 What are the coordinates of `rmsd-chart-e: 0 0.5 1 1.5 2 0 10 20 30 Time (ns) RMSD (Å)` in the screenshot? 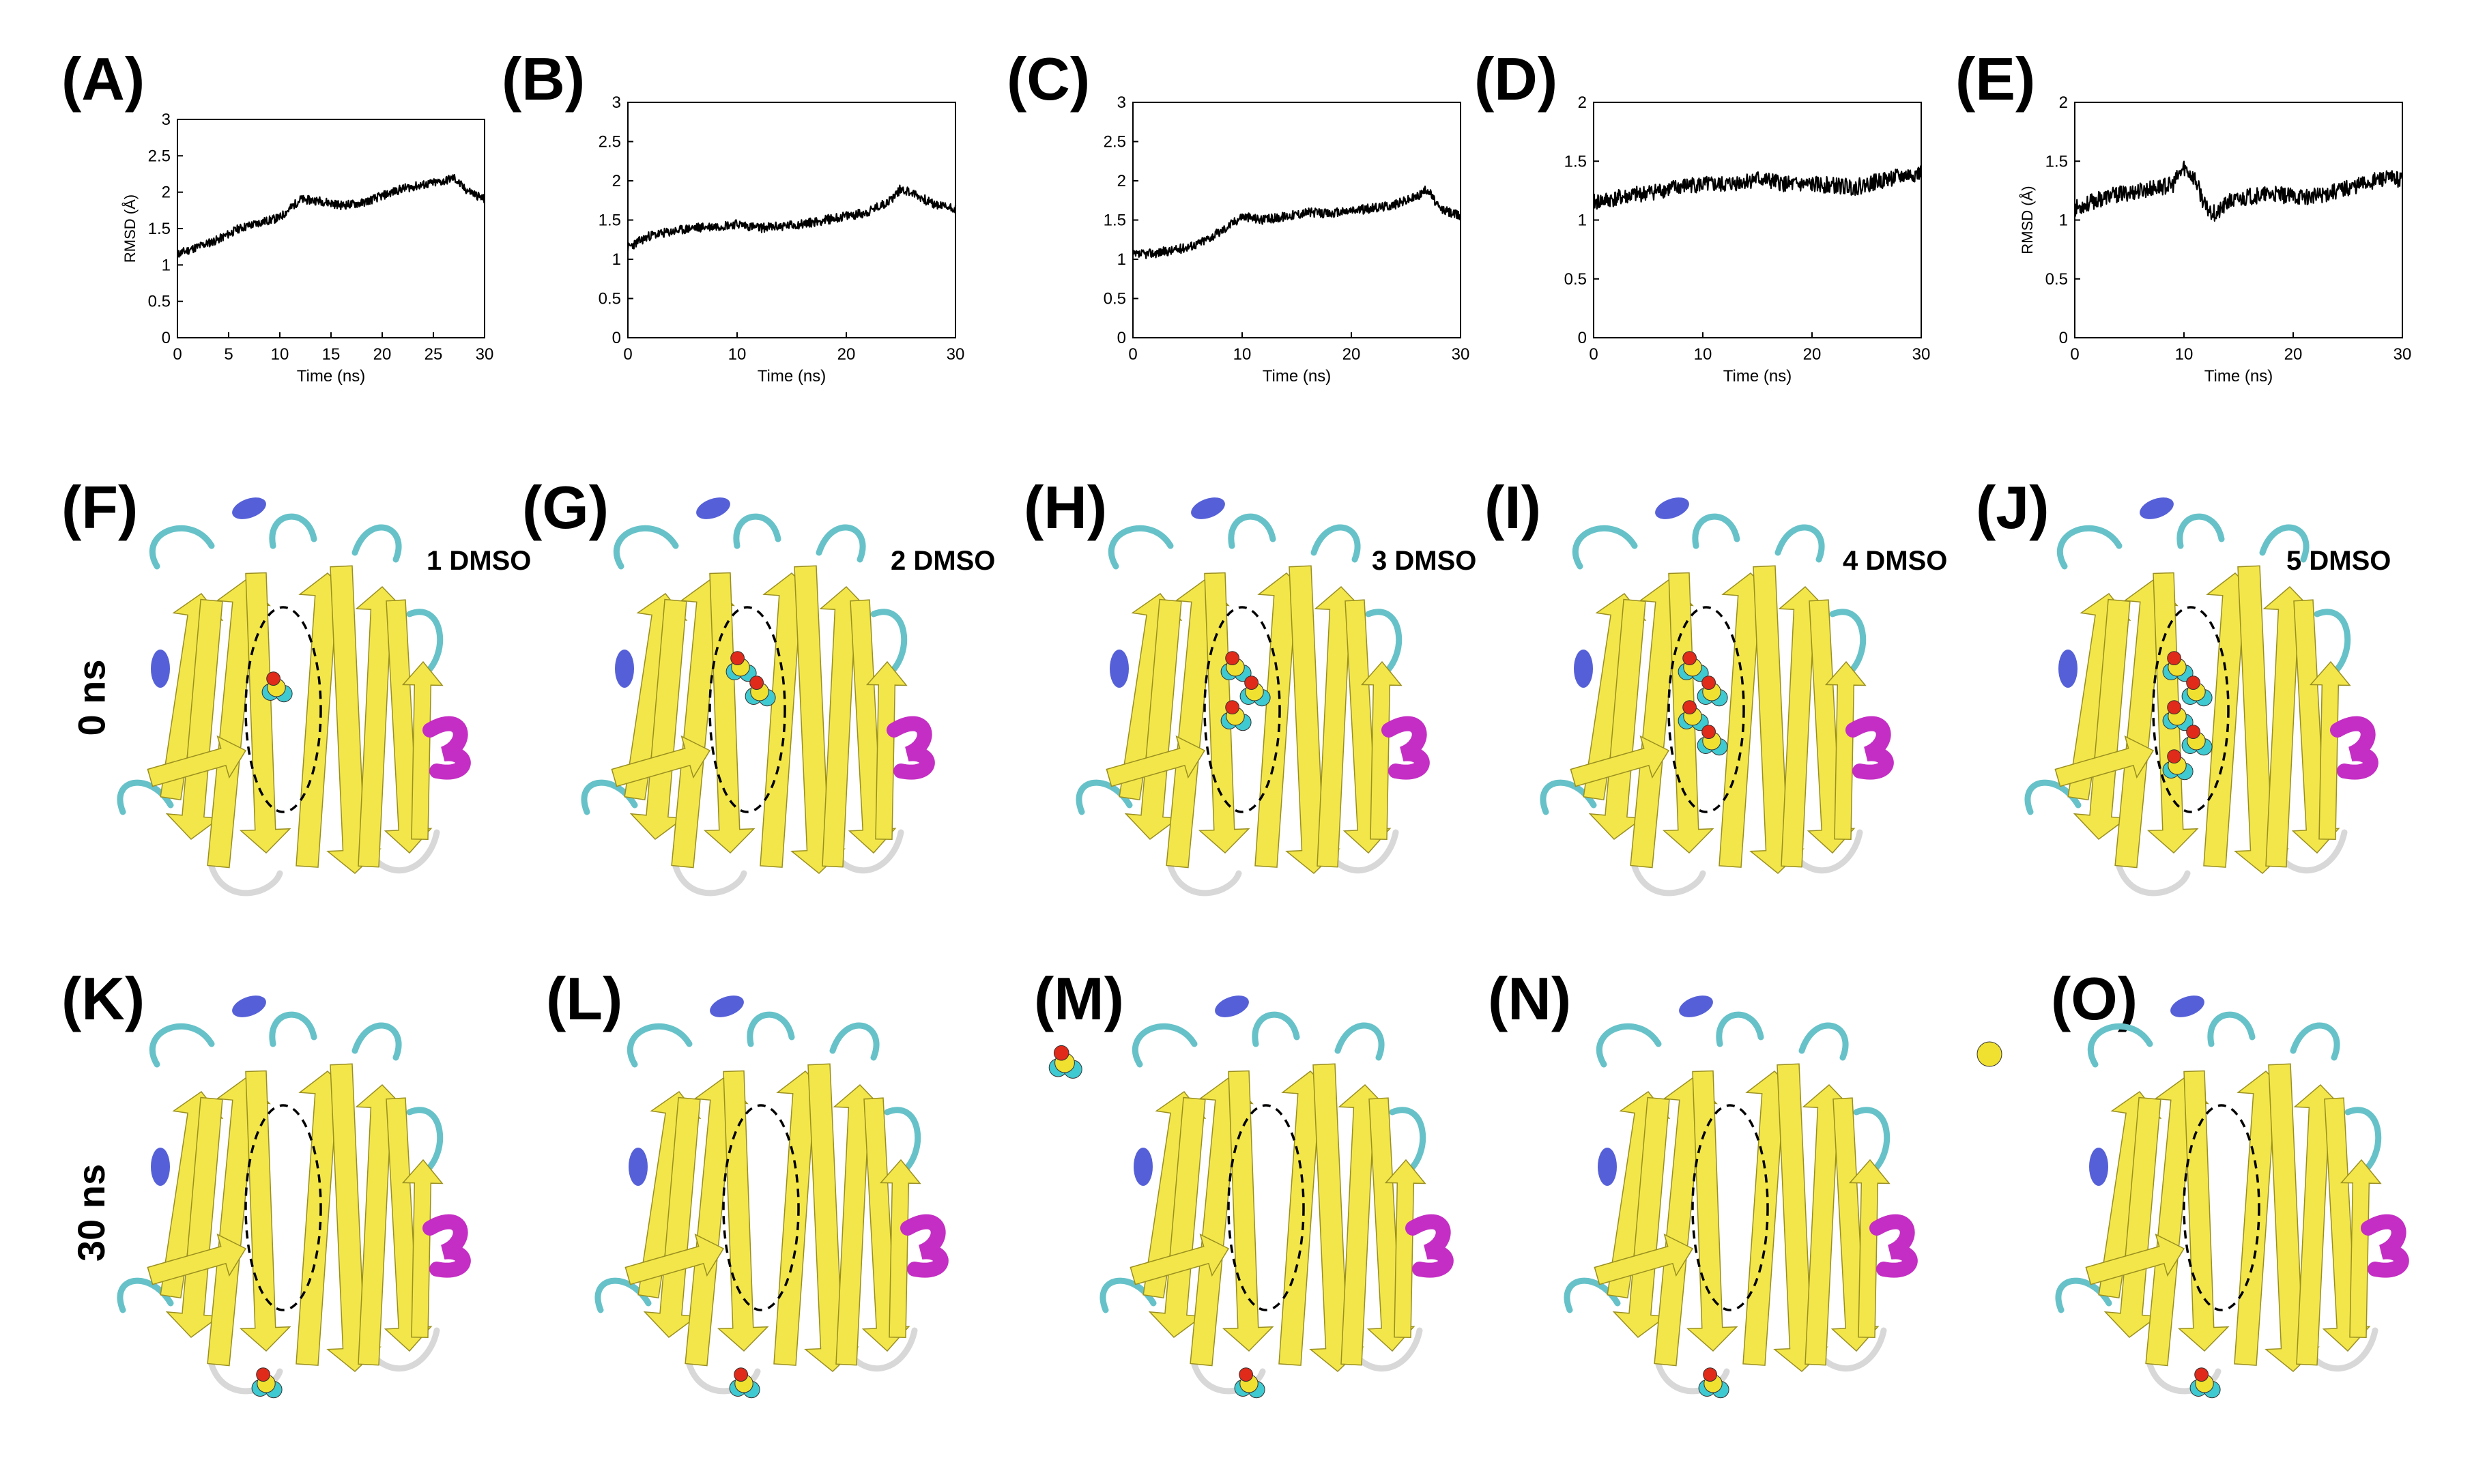 It's located at (2215, 239).